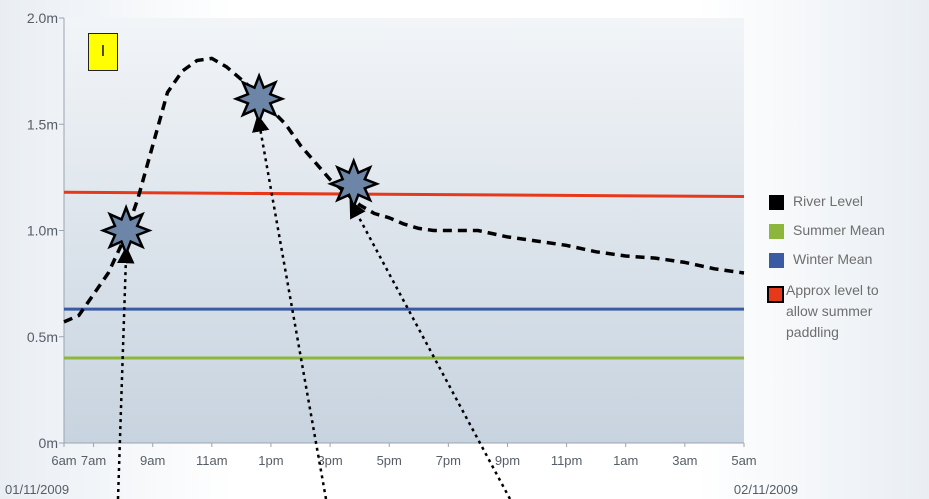 This screenshot has height=499, width=929. What do you see at coordinates (832, 290) in the screenshot?
I see `legend-label-line-1: Approx level to` at bounding box center [832, 290].